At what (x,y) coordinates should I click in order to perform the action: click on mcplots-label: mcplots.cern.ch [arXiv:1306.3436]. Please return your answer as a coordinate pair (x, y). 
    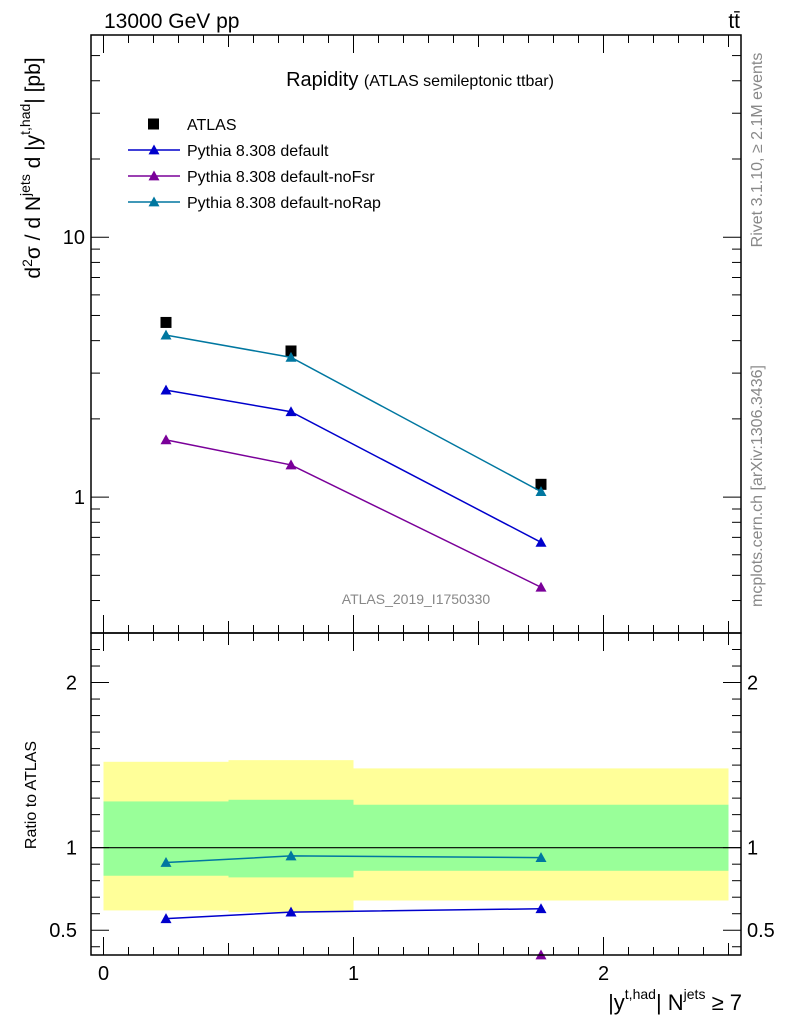
    Looking at the image, I should click on (757, 486).